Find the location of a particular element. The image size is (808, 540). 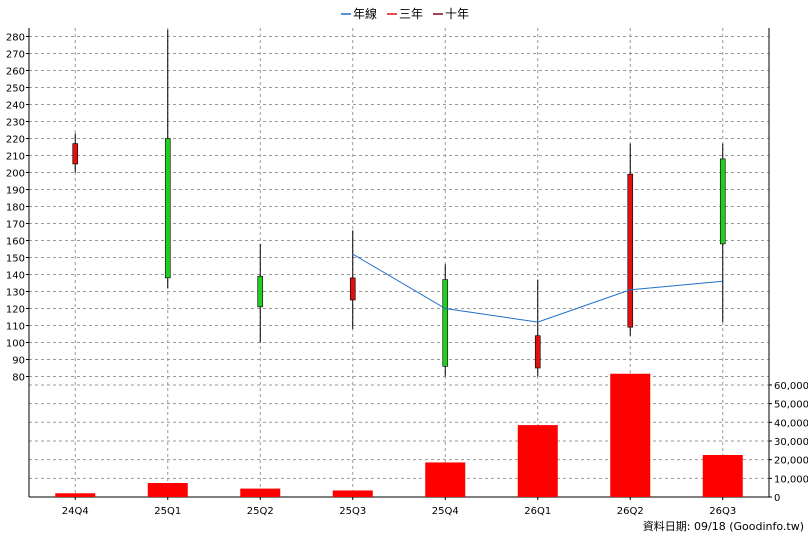

price-tick-label: 140 is located at coordinates (15, 276).